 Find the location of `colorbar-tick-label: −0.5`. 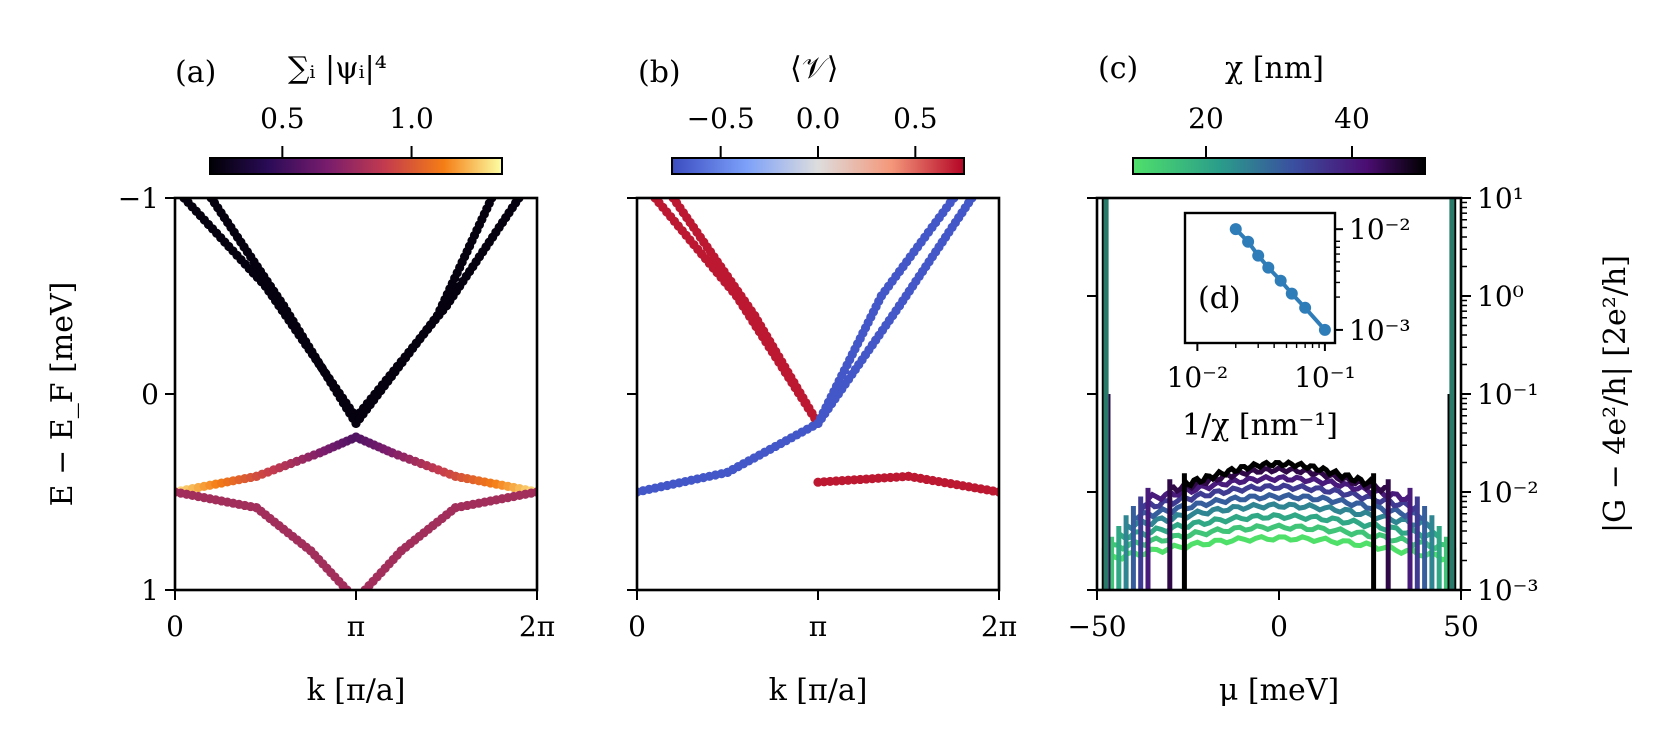

colorbar-tick-label: −0.5 is located at coordinates (721, 118).